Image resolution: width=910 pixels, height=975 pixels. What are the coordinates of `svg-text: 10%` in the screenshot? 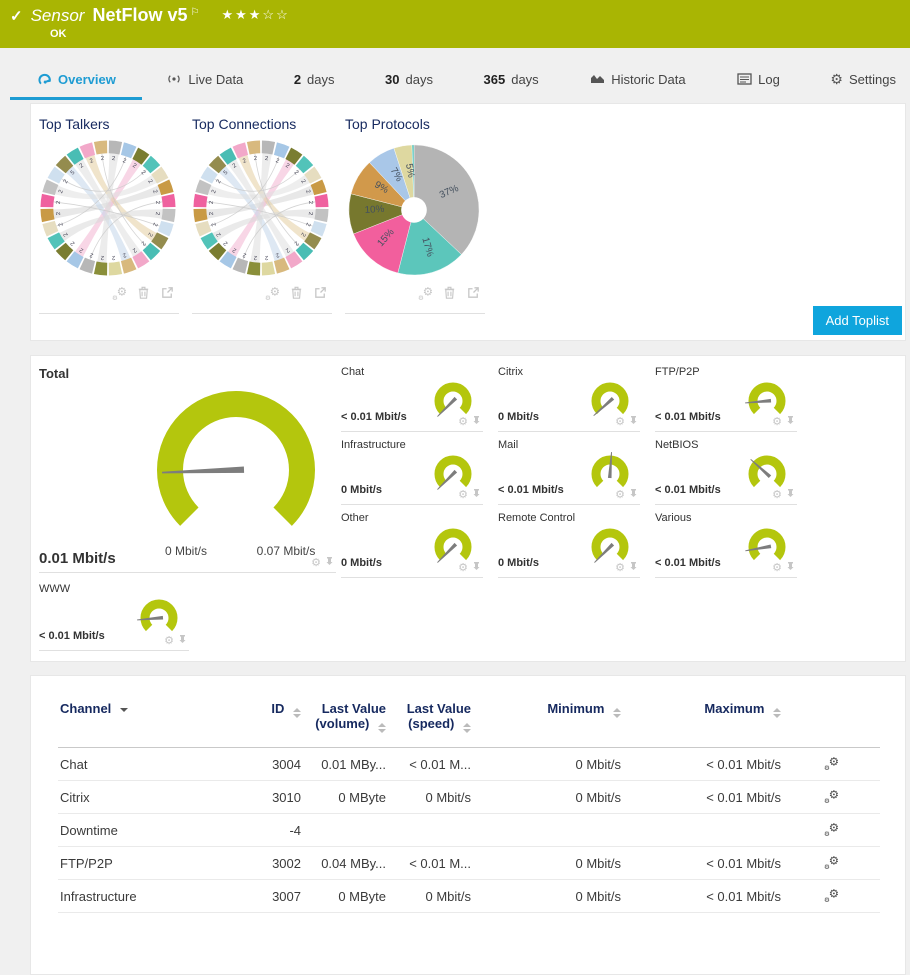 It's located at (374, 210).